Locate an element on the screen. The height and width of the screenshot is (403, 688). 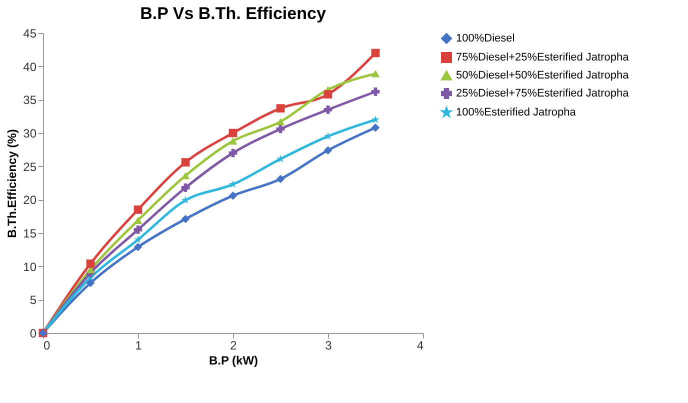
legend-label: 75%Diesel+25%Esterified Jatropha is located at coordinates (543, 58).